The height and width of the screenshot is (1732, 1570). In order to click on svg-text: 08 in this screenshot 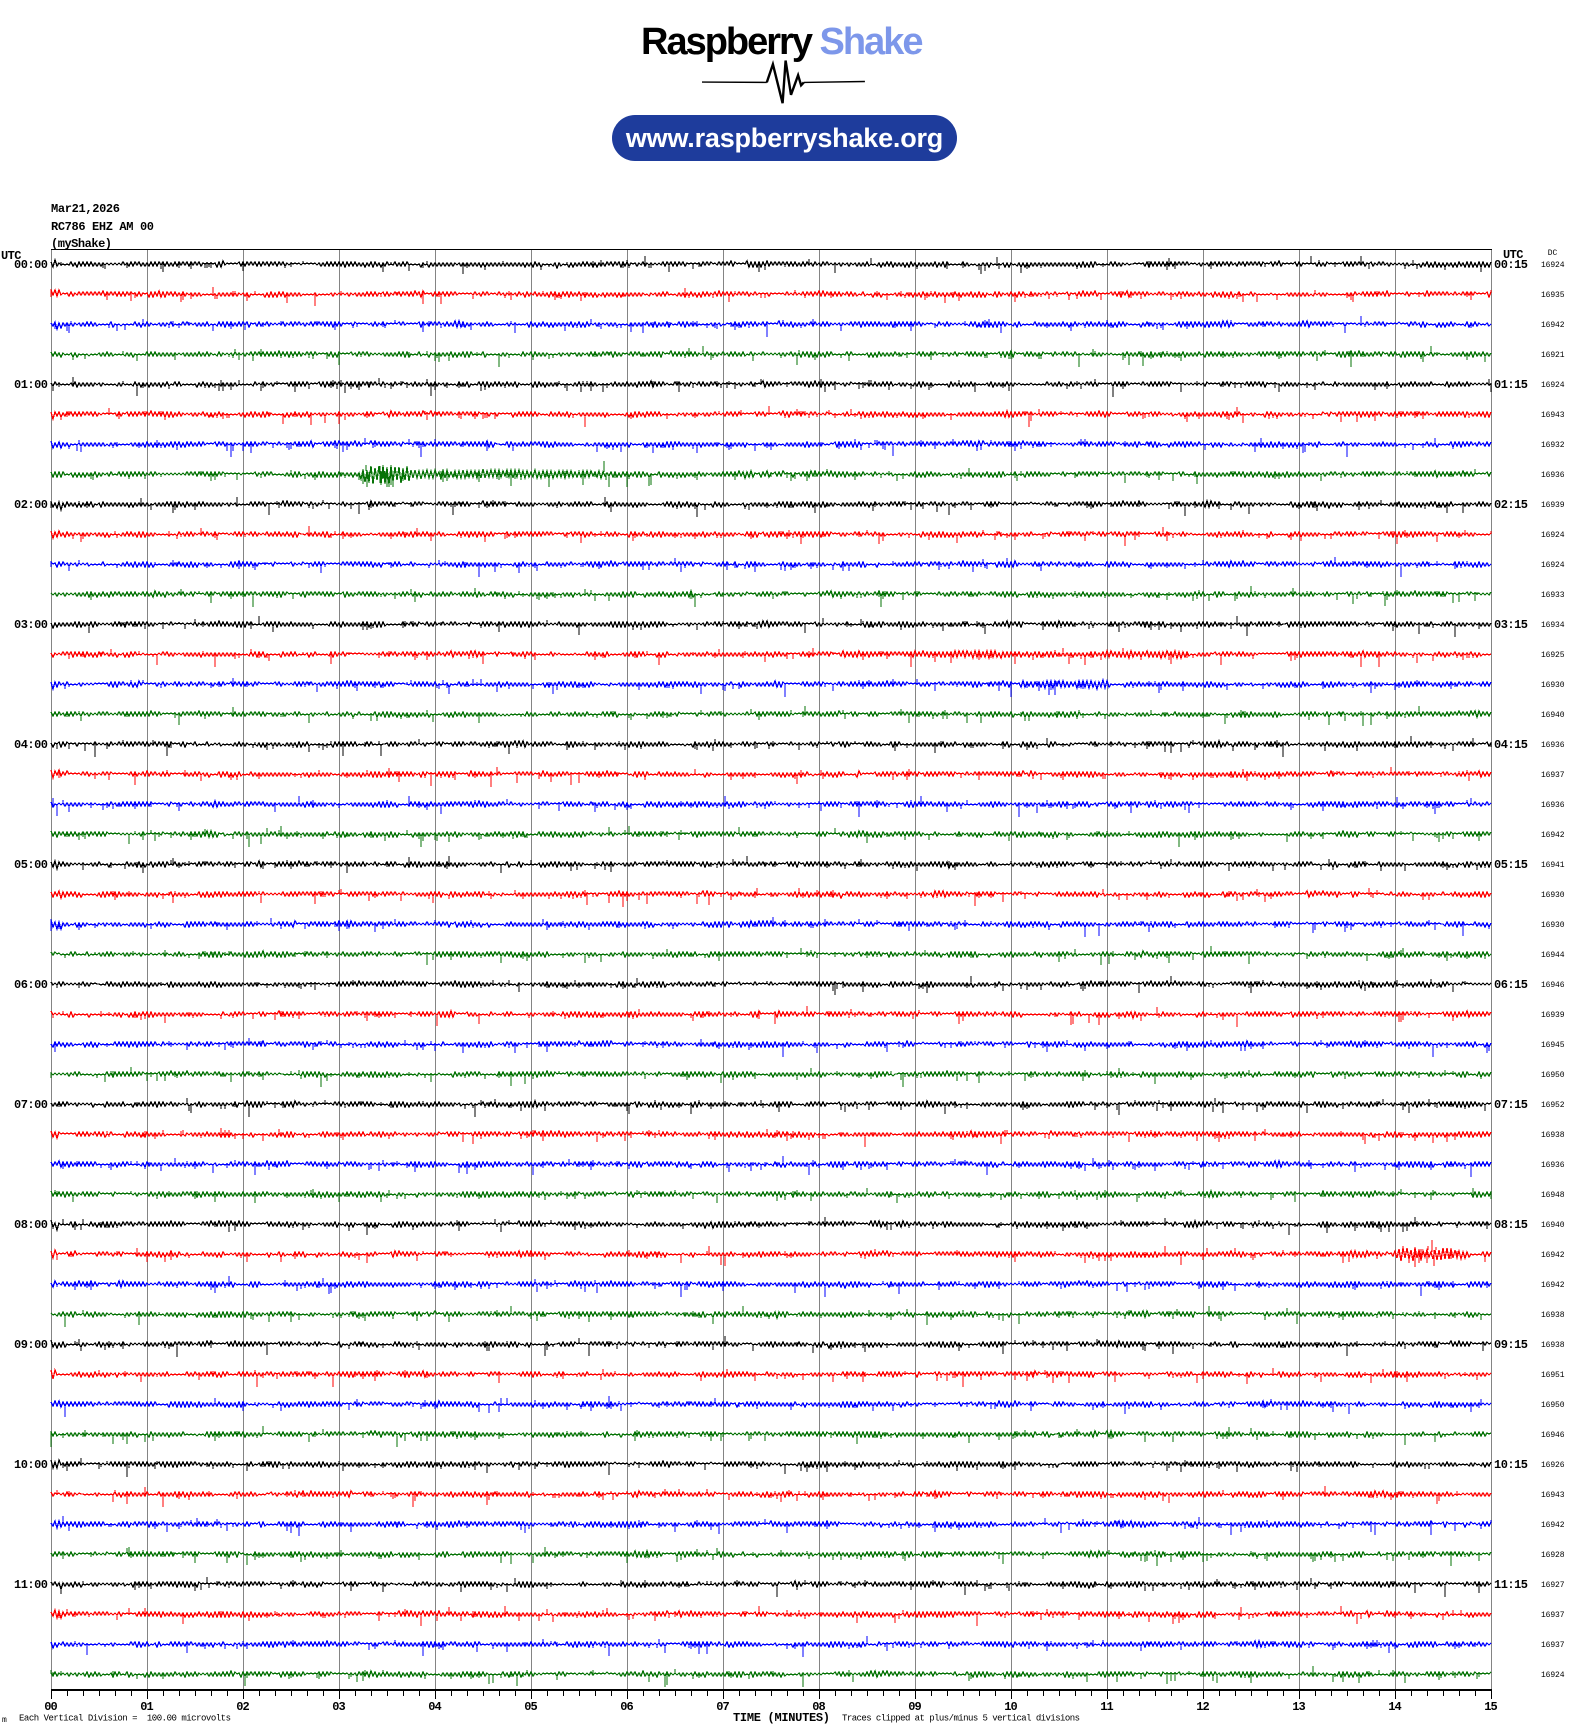, I will do `click(819, 1707)`.